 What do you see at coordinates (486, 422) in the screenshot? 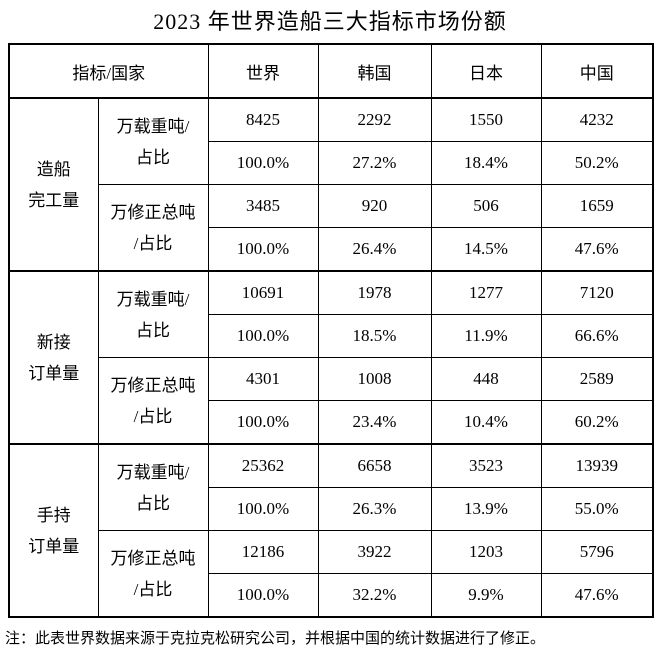
I see `share-cell: 10.4%` at bounding box center [486, 422].